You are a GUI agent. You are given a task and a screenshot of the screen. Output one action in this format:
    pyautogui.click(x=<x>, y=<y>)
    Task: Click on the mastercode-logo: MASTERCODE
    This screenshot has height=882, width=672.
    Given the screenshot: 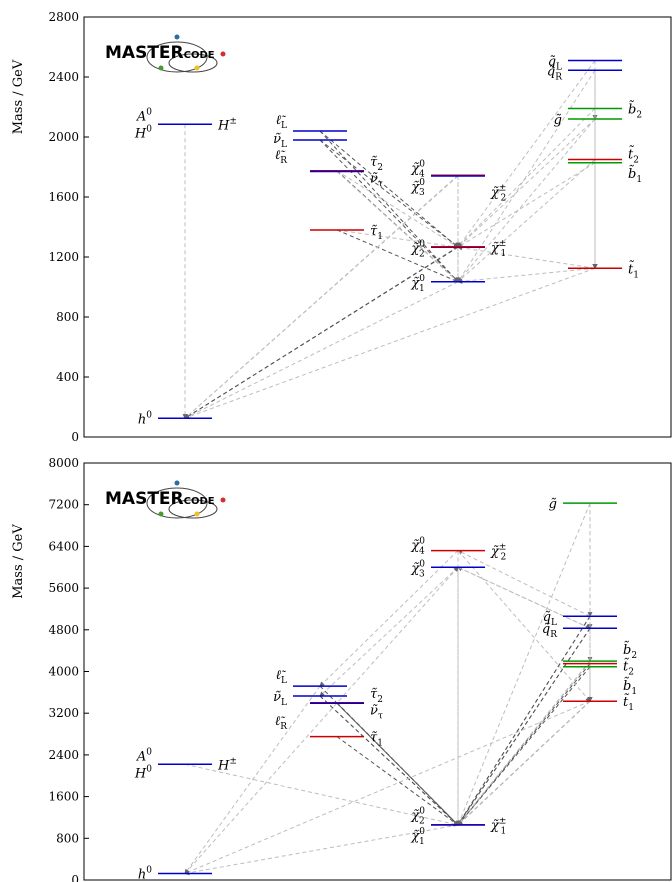 What is the action you would take?
    pyautogui.click(x=165, y=499)
    